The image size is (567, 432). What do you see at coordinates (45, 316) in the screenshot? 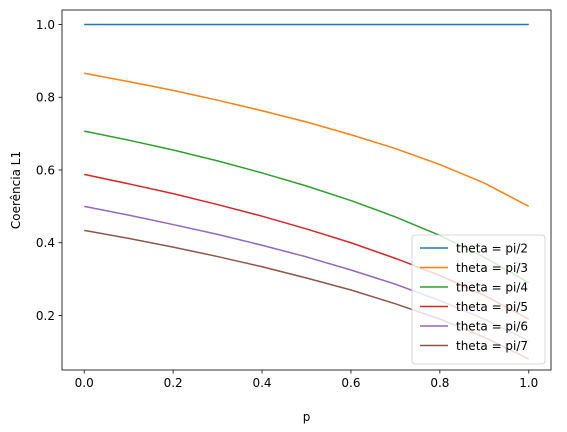
I see `y-tick-label: 0.2` at bounding box center [45, 316].